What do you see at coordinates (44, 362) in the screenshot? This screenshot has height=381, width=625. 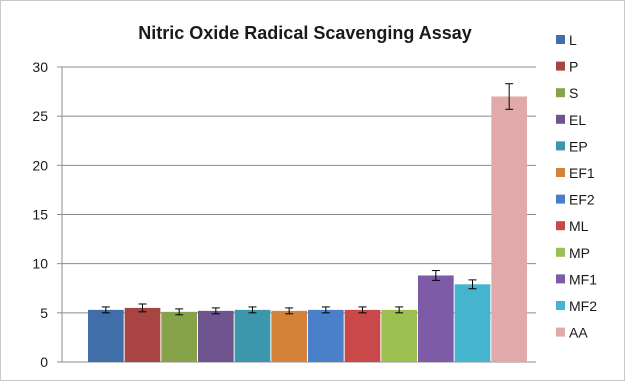 I see `y-tick-label: 0` at bounding box center [44, 362].